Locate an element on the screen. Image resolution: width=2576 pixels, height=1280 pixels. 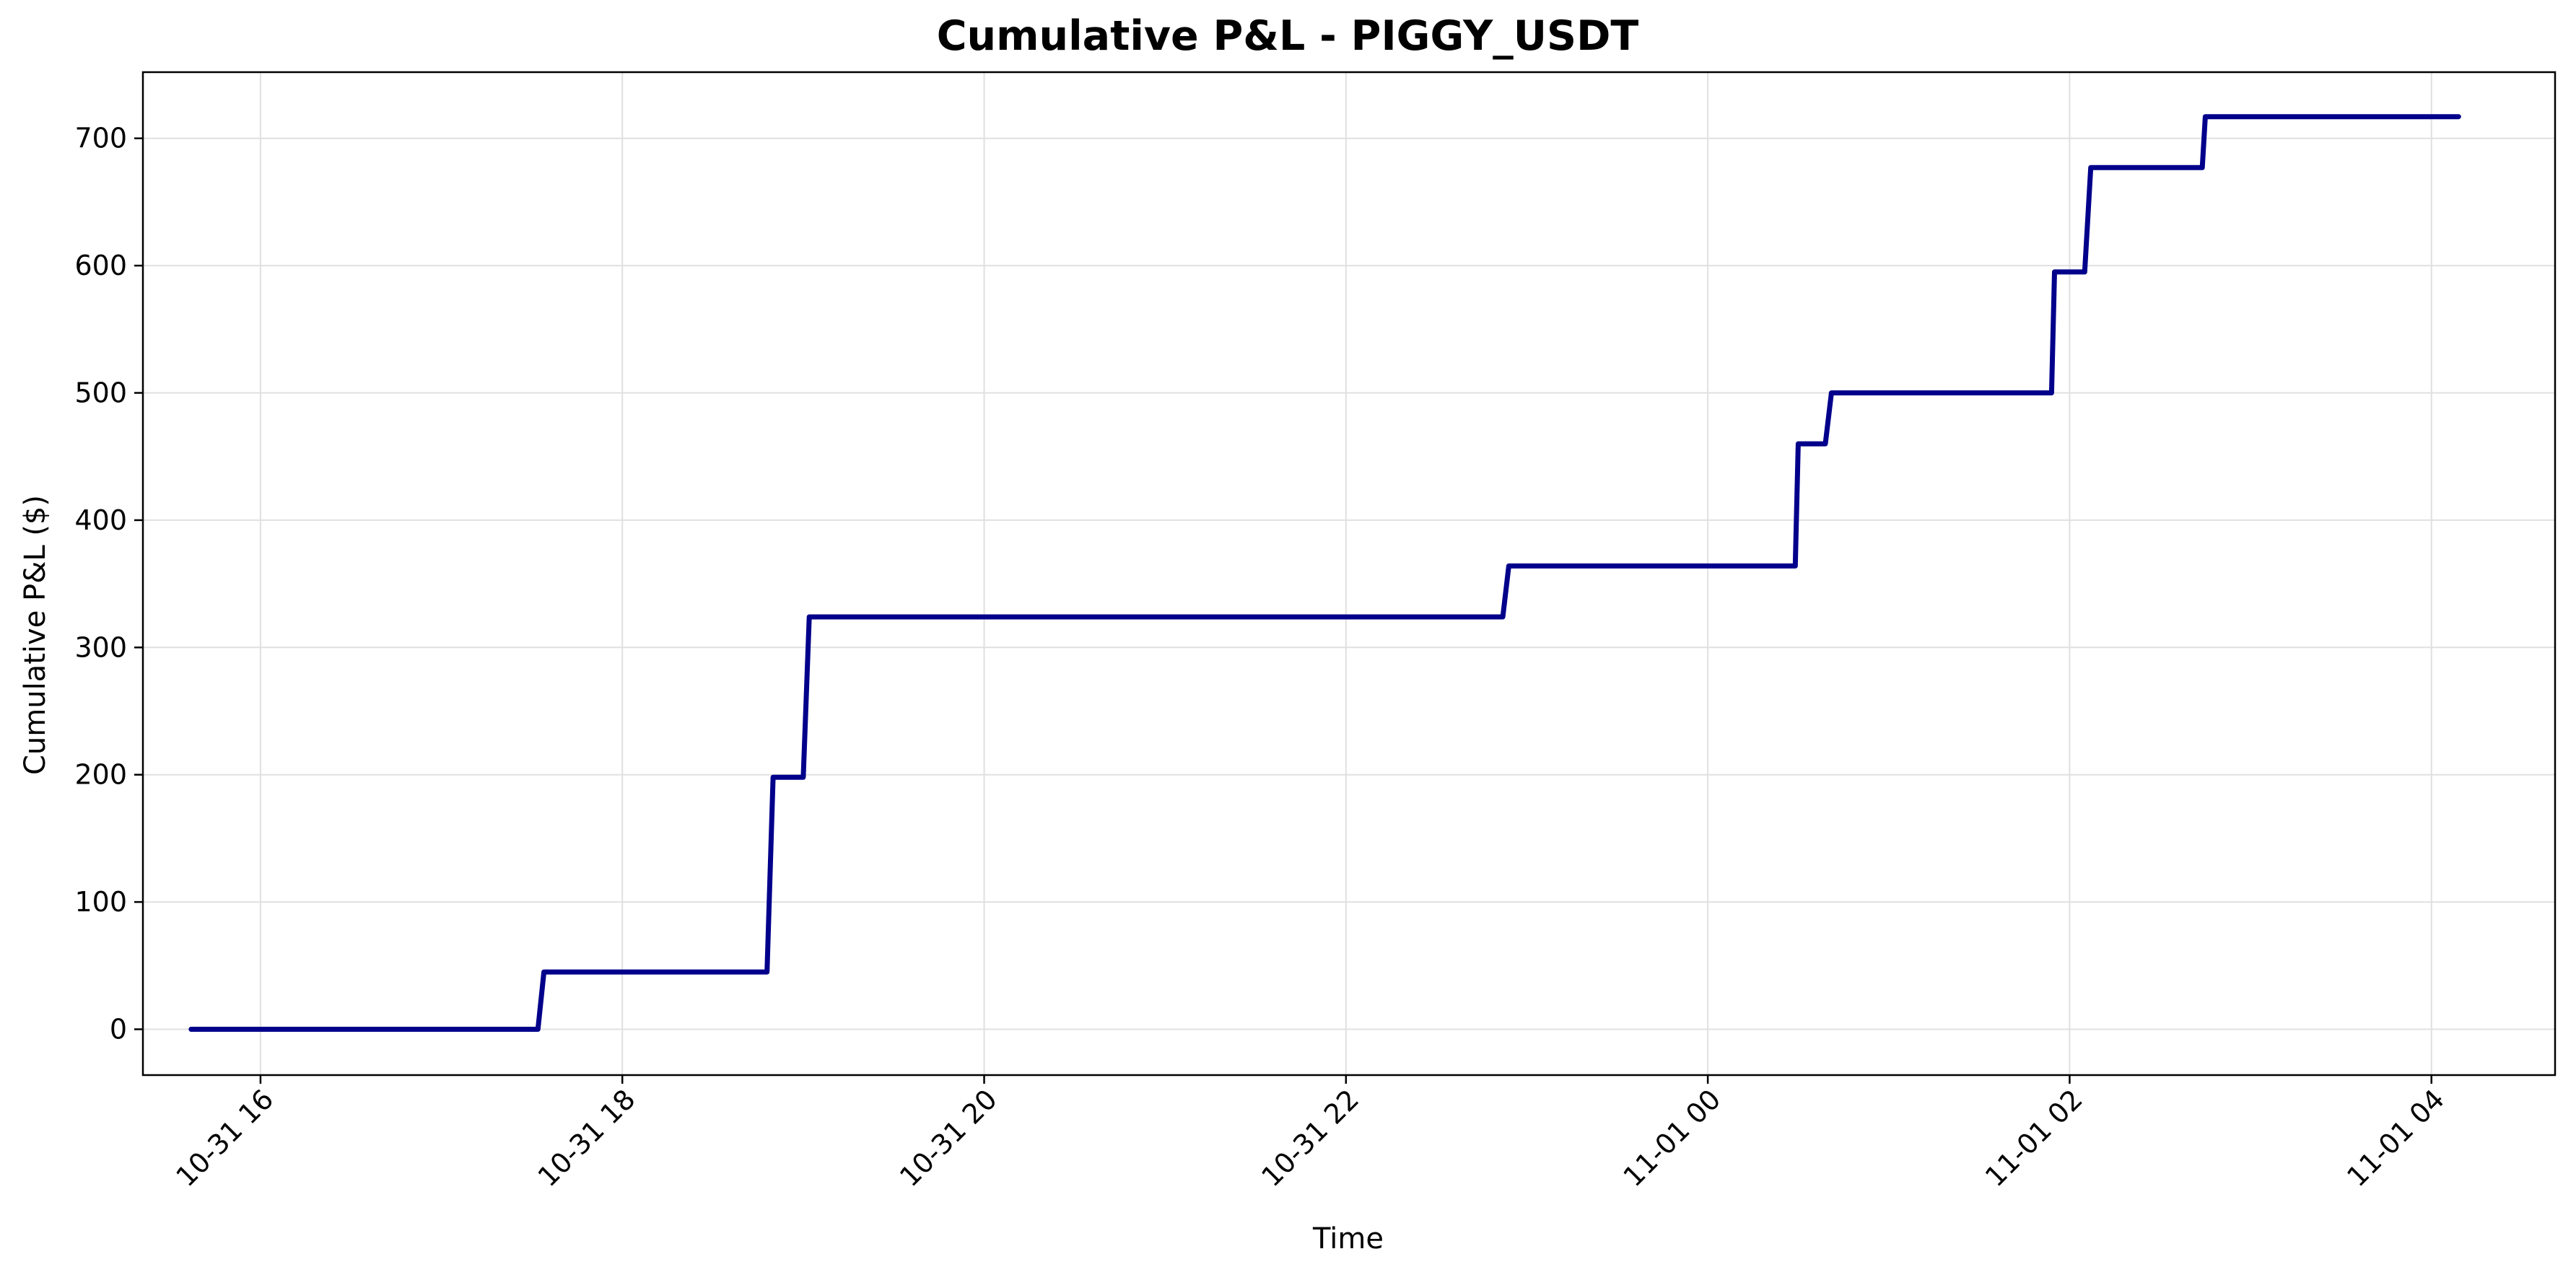
y-tick-label: 600 is located at coordinates (100, 265).